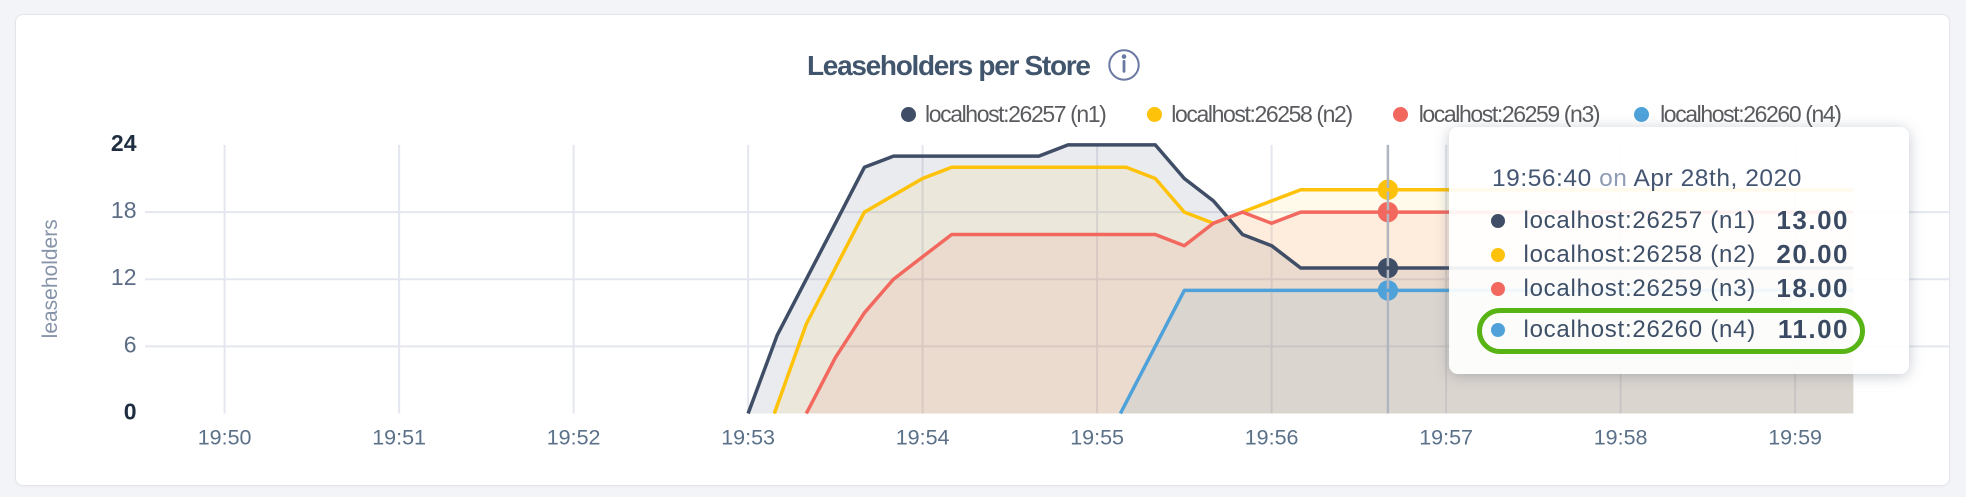 The image size is (1966, 497). I want to click on svg-text: 24, so click(124, 143).